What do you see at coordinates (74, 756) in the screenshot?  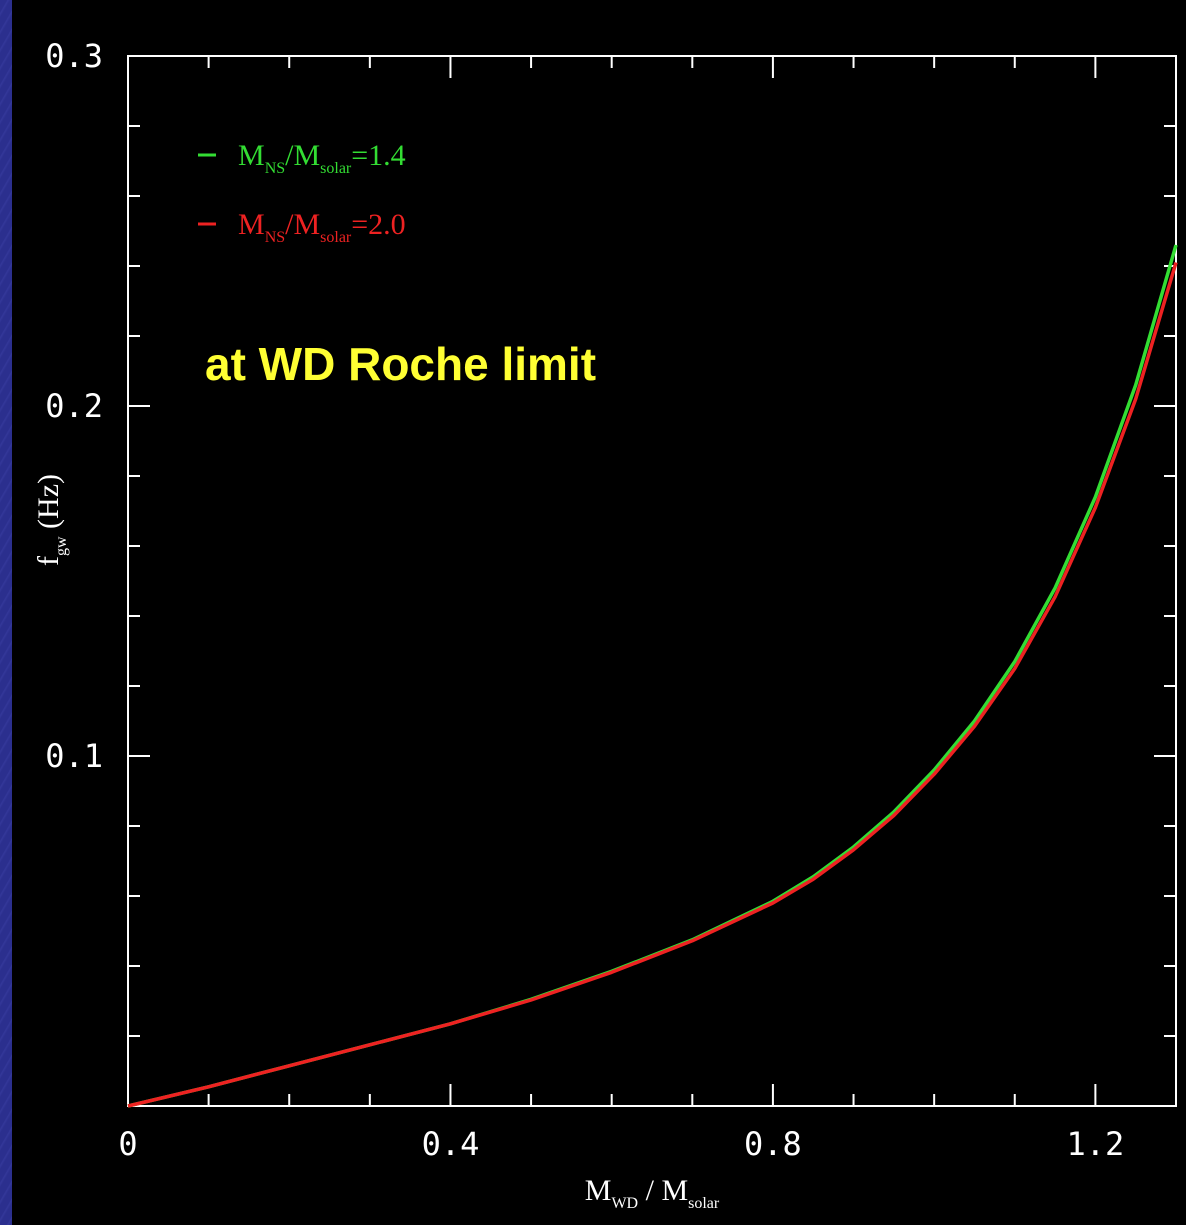 I see `y-tick-label: 0.1` at bounding box center [74, 756].